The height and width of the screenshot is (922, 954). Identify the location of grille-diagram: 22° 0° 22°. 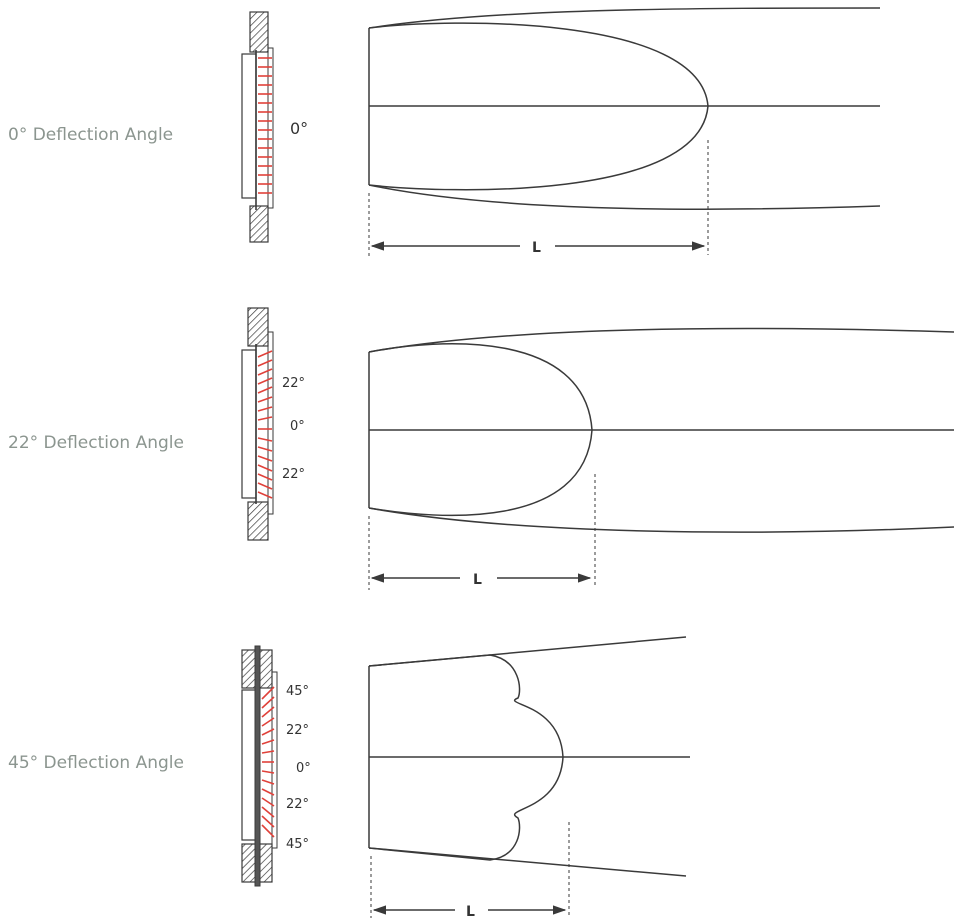
(273, 424).